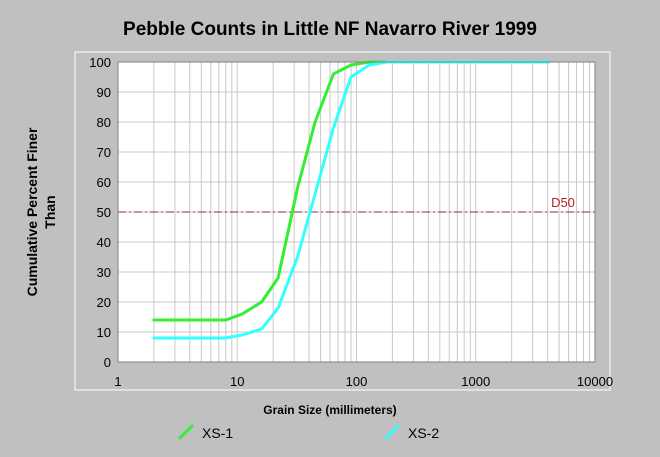 This screenshot has width=660, height=457. I want to click on x-tick-label: 100, so click(357, 381).